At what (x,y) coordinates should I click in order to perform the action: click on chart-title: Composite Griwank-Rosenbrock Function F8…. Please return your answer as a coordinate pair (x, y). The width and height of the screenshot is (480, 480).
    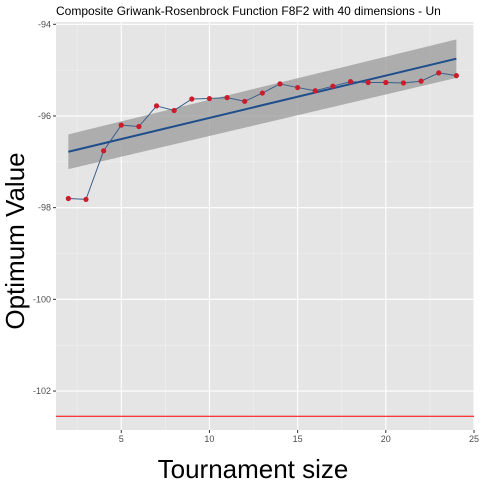
    Looking at the image, I should click on (248, 11).